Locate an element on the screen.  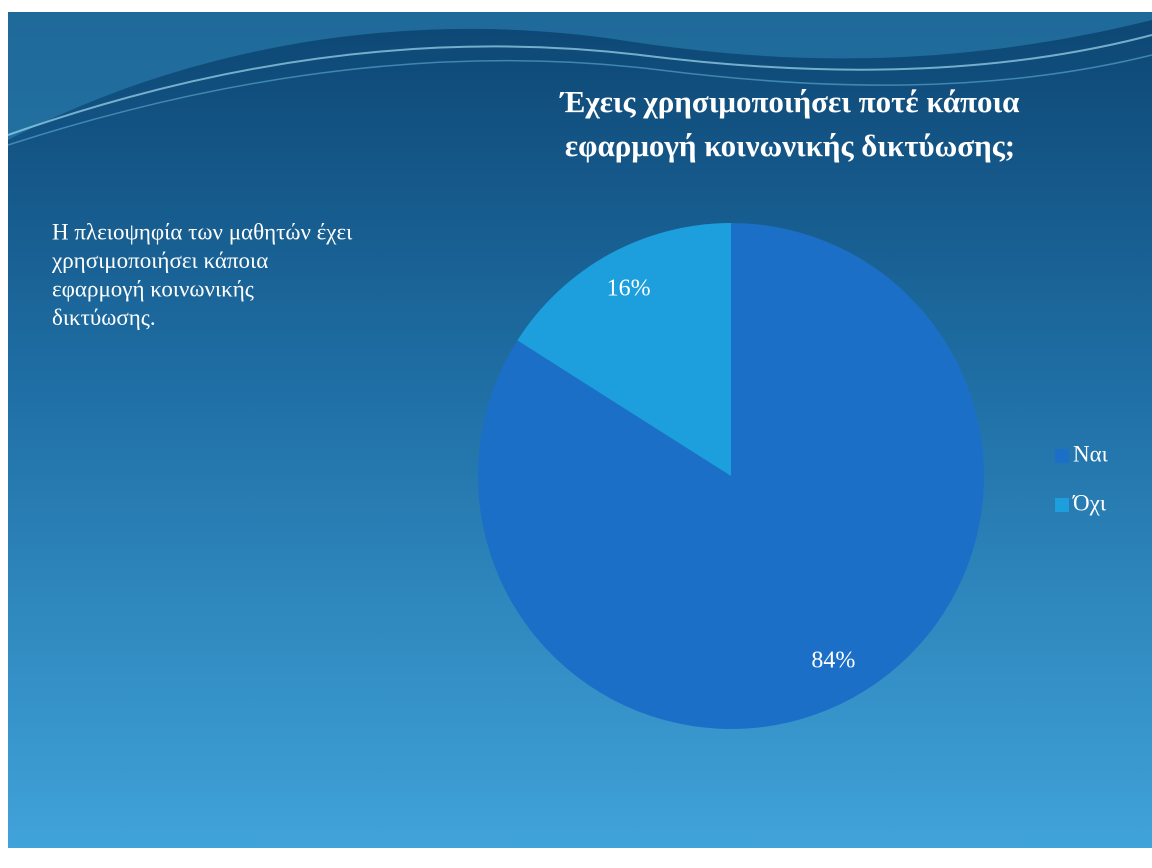
data-label: 84% is located at coordinates (833, 661).